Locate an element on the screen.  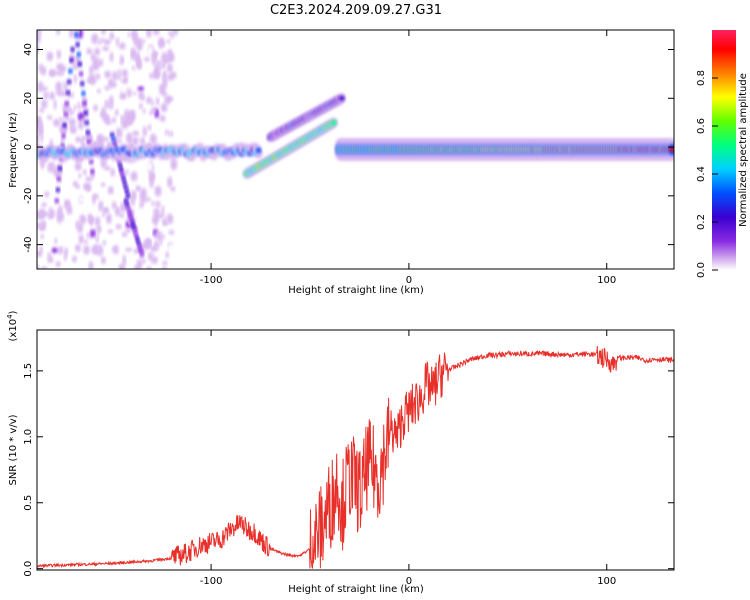
snr-xtick-label: -100 is located at coordinates (211, 581).